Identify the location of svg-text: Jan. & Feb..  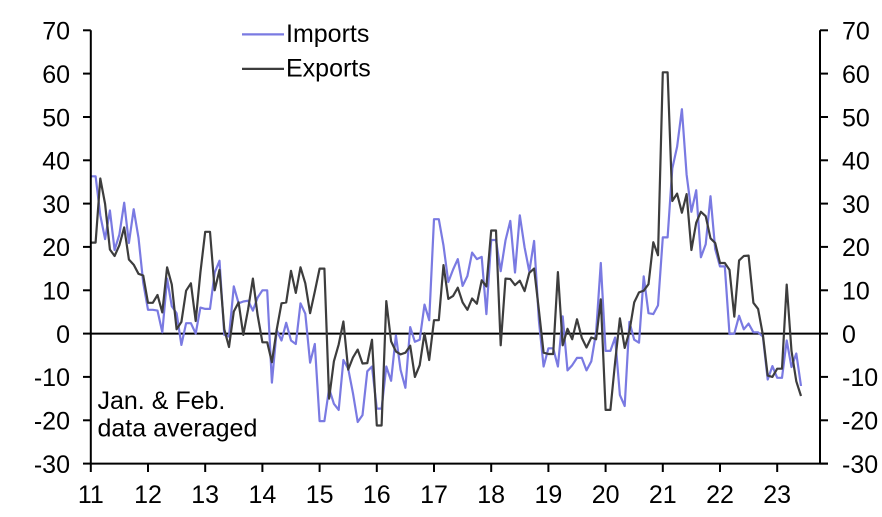
(162, 401).